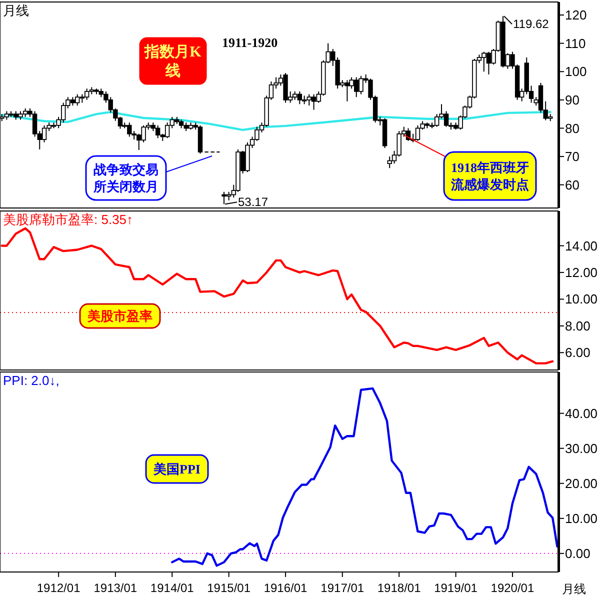  I want to click on y-tick-label: 12.00, so click(581, 272).